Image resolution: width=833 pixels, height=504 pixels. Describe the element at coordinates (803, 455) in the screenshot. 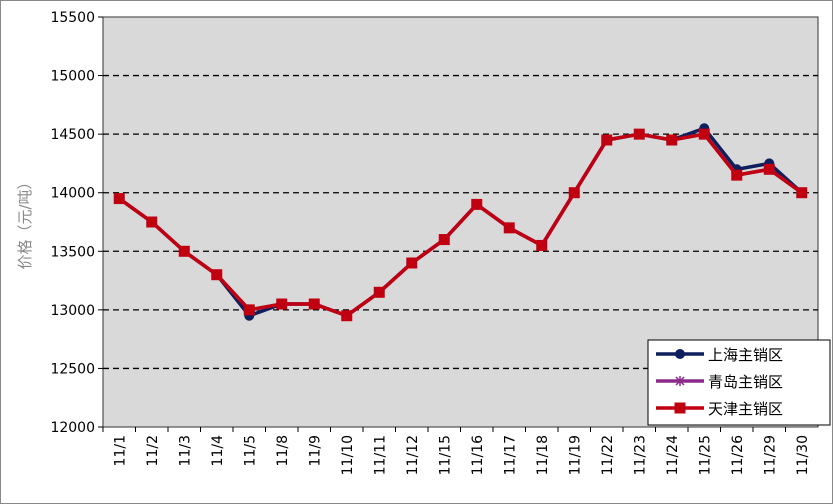

I see `x-tick-label: 11/30` at that location.